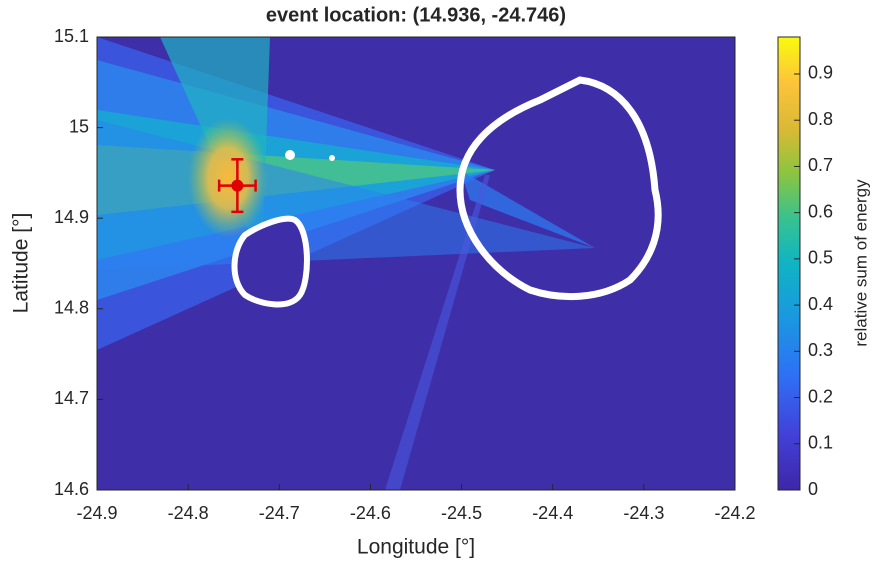 Image resolution: width=882 pixels, height=566 pixels. Describe the element at coordinates (71, 489) in the screenshot. I see `y-tick-label: 14.6` at that location.